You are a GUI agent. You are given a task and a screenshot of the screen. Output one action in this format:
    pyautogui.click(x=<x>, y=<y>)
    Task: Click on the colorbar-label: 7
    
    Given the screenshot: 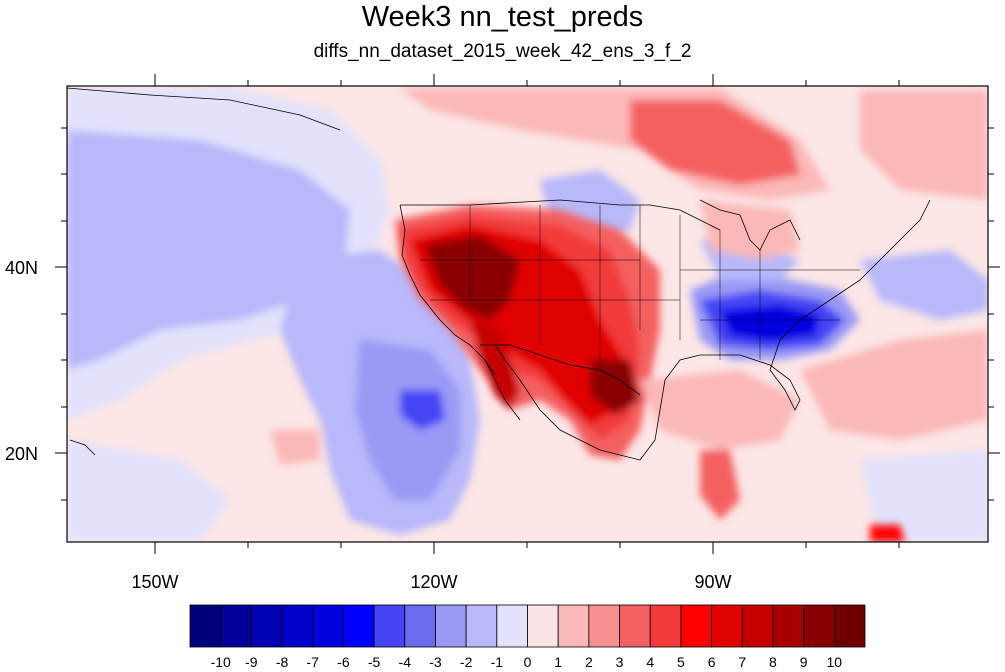 What is the action you would take?
    pyautogui.click(x=742, y=662)
    